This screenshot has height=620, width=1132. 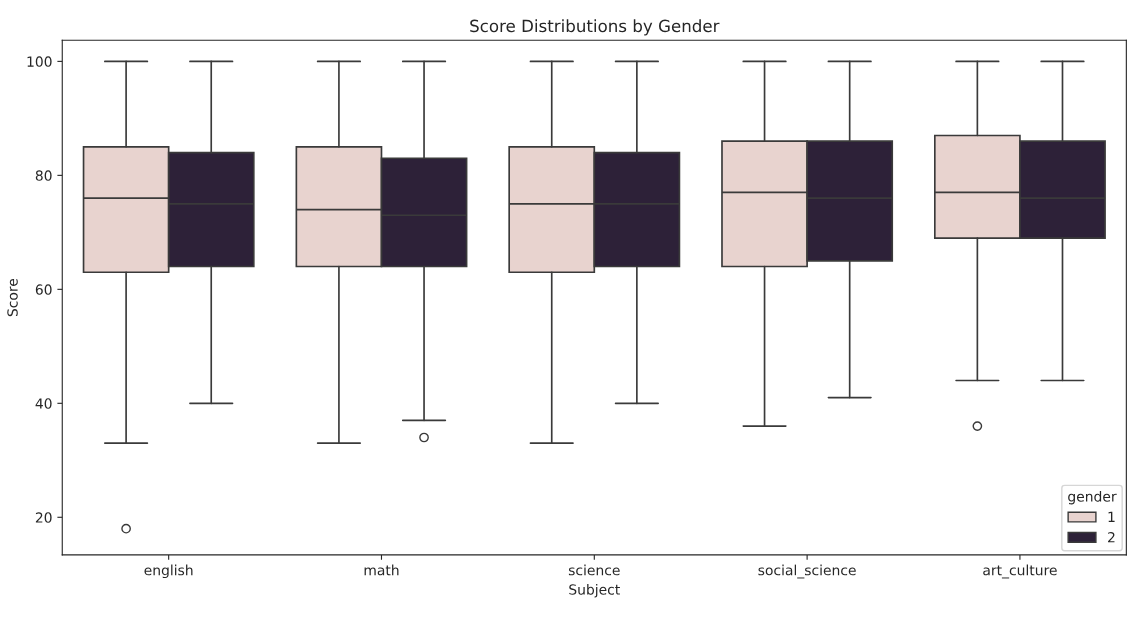 I want to click on y-axis-title: Score, so click(x=12, y=297).